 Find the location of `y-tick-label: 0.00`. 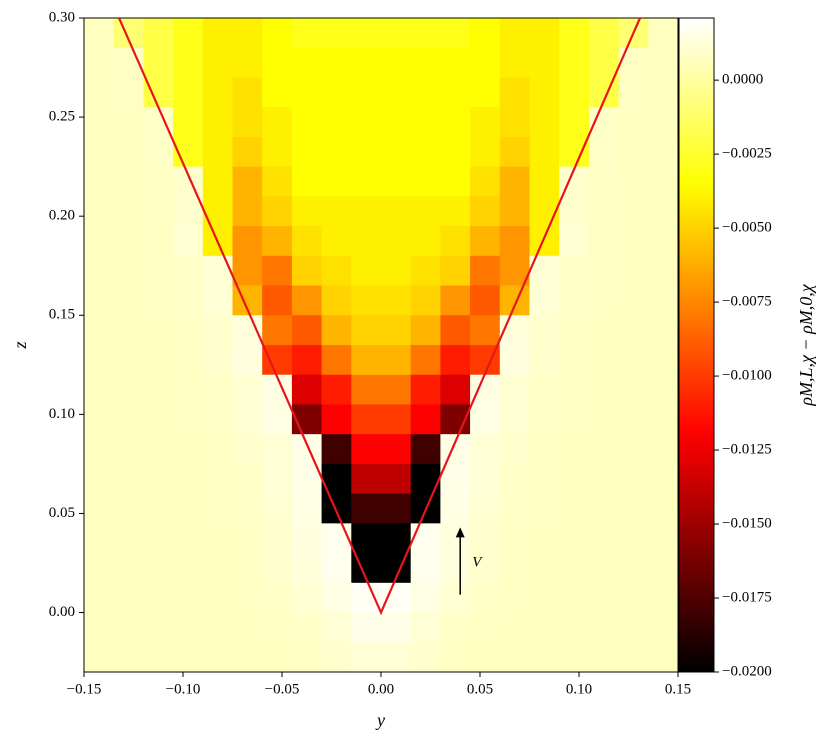

y-tick-label: 0.00 is located at coordinates (62, 612).